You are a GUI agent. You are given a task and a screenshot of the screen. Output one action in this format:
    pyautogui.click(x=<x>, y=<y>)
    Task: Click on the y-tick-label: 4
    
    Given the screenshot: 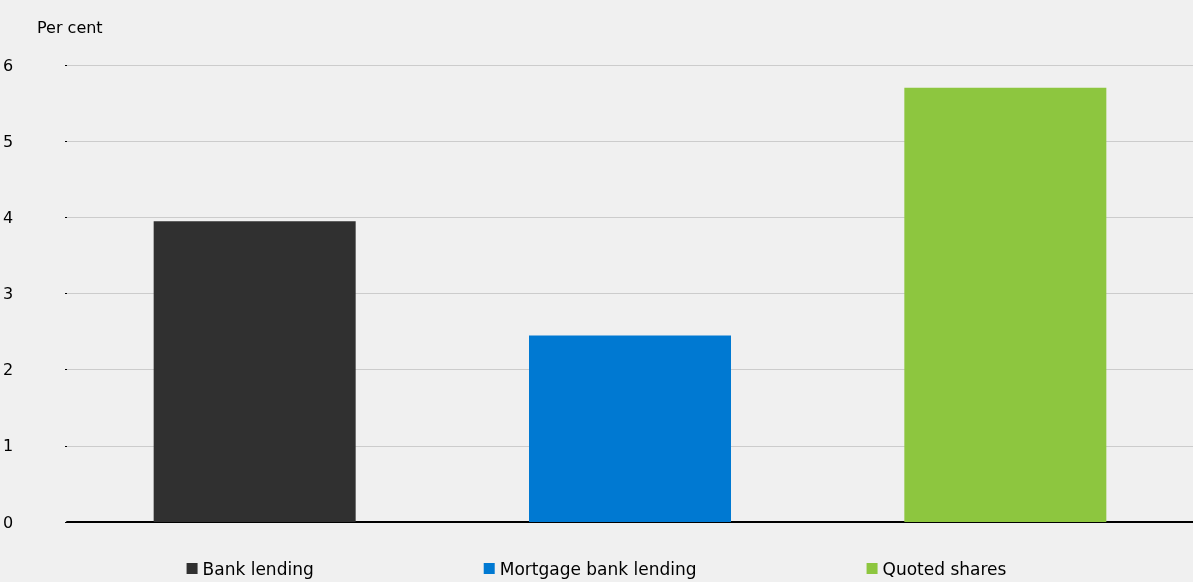 What is the action you would take?
    pyautogui.click(x=8, y=217)
    